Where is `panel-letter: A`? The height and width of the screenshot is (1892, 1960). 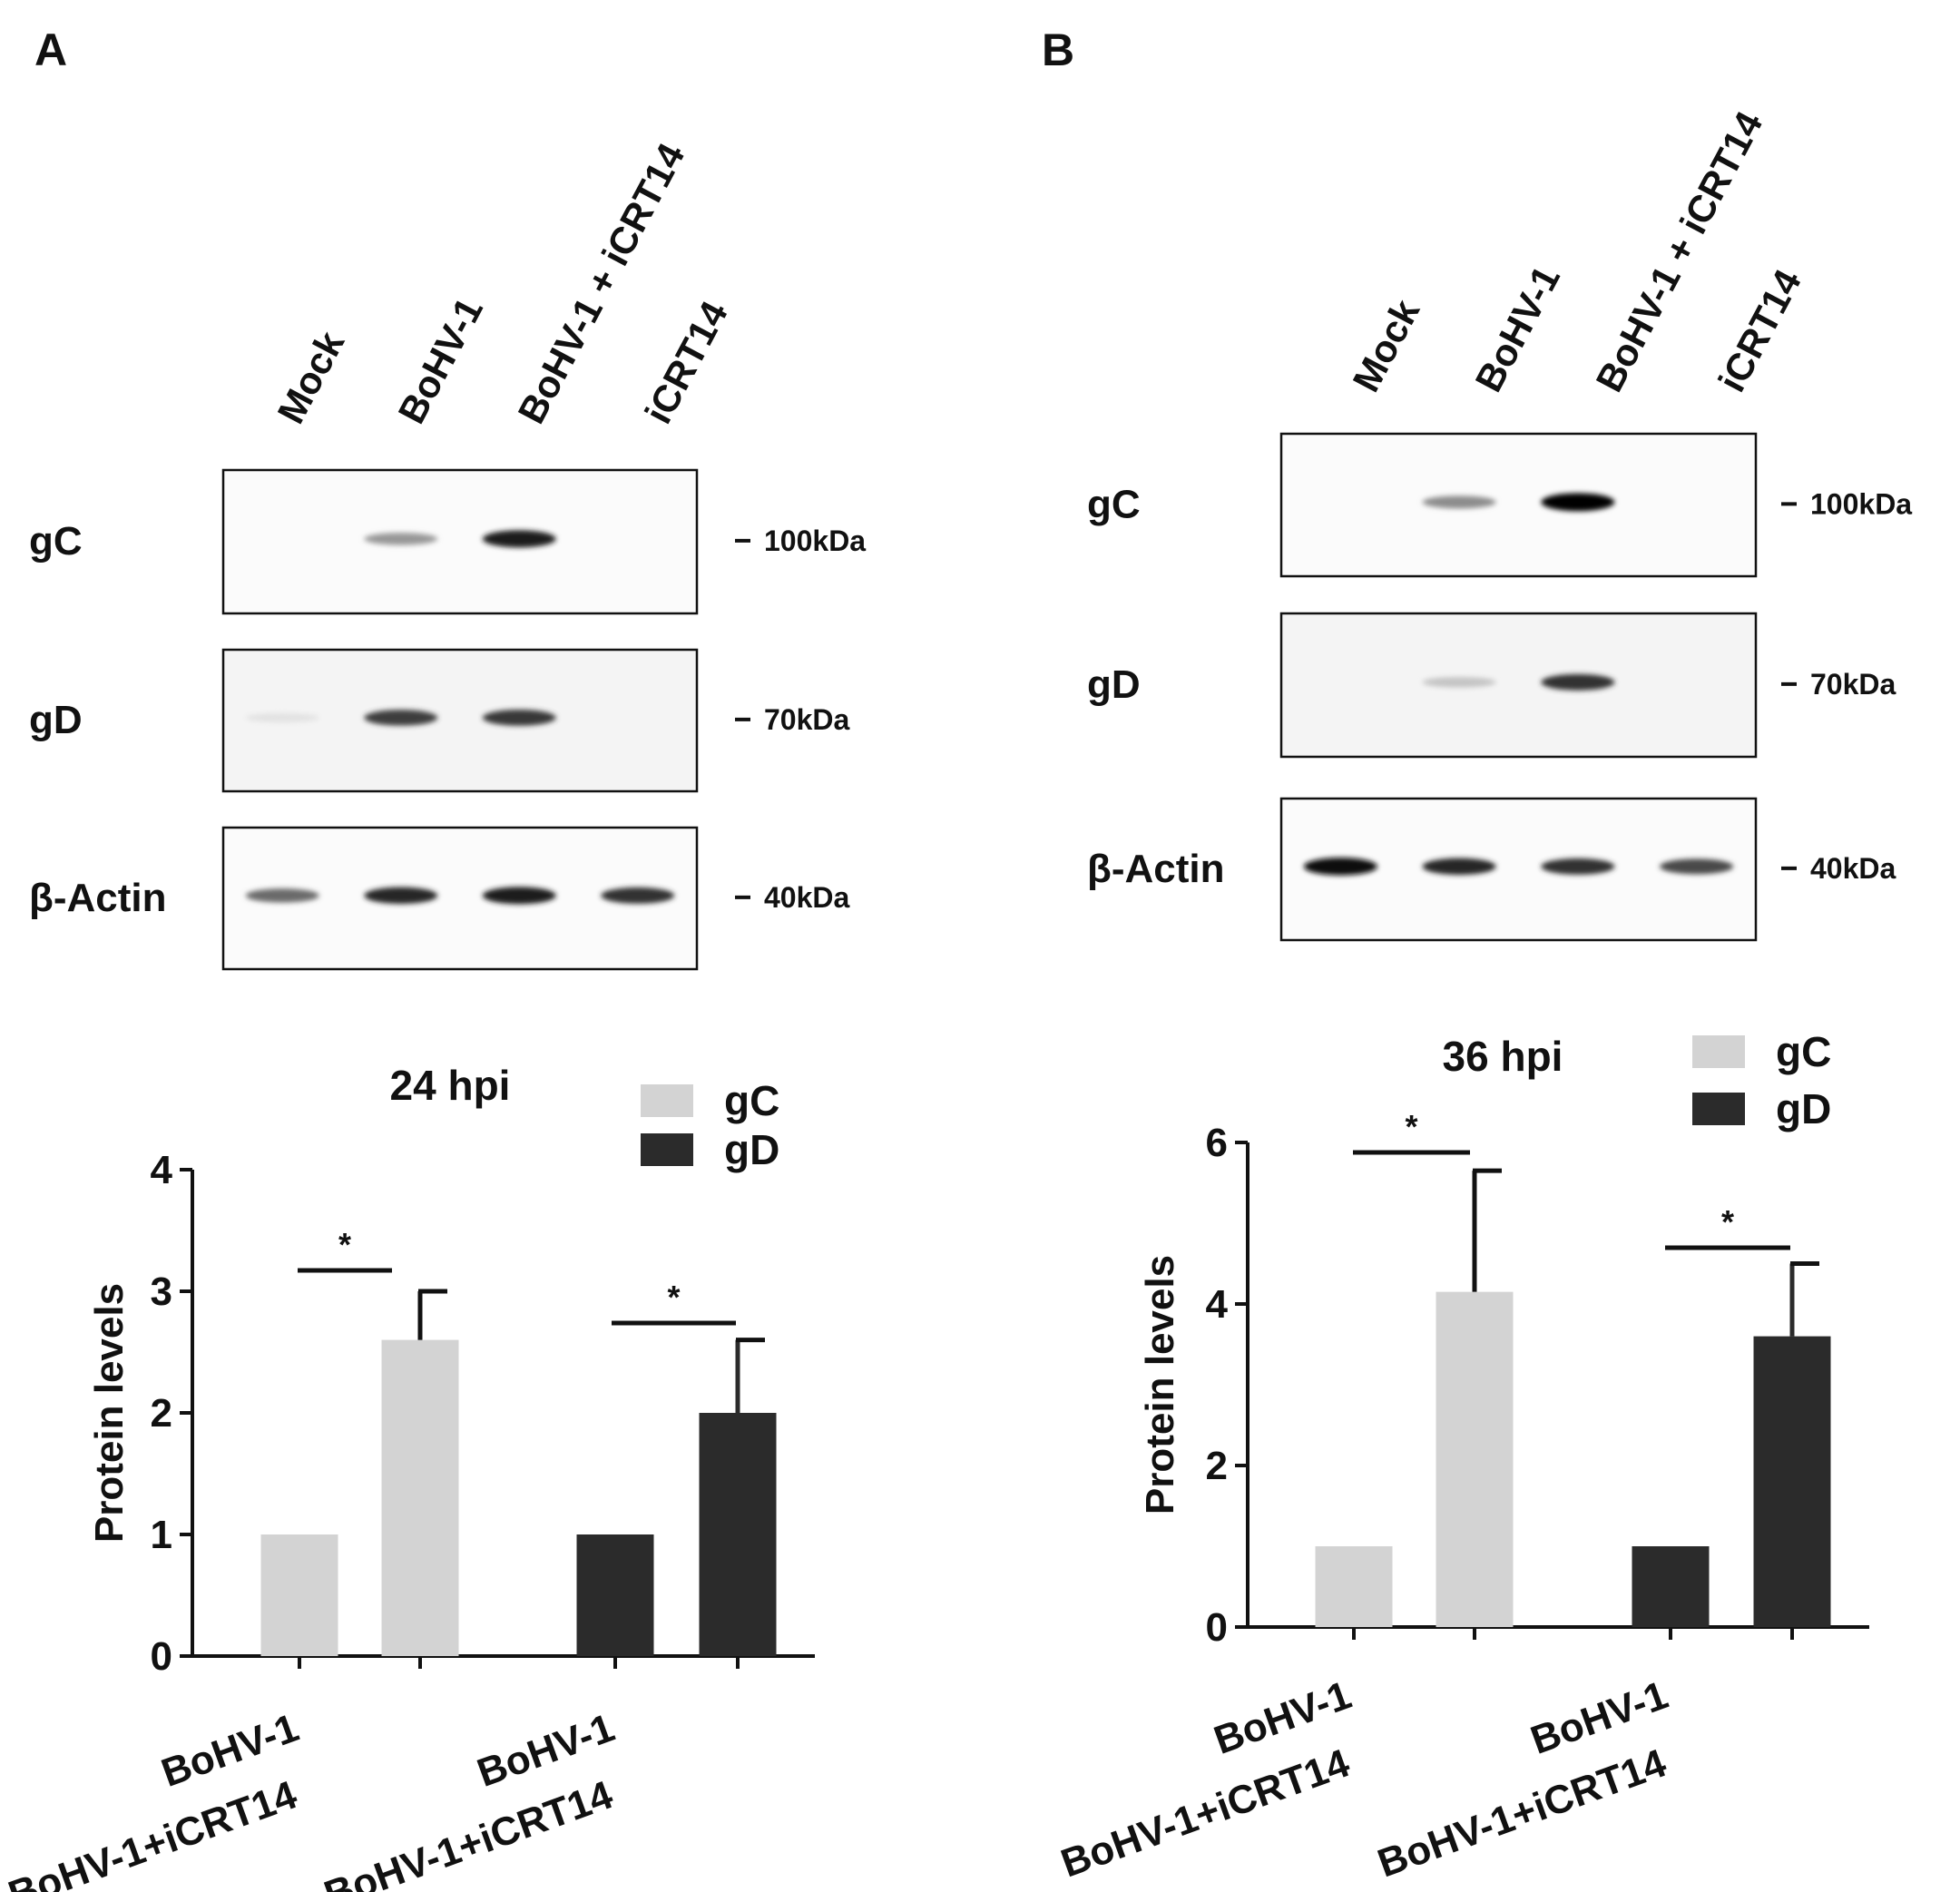 panel-letter: A is located at coordinates (50, 50).